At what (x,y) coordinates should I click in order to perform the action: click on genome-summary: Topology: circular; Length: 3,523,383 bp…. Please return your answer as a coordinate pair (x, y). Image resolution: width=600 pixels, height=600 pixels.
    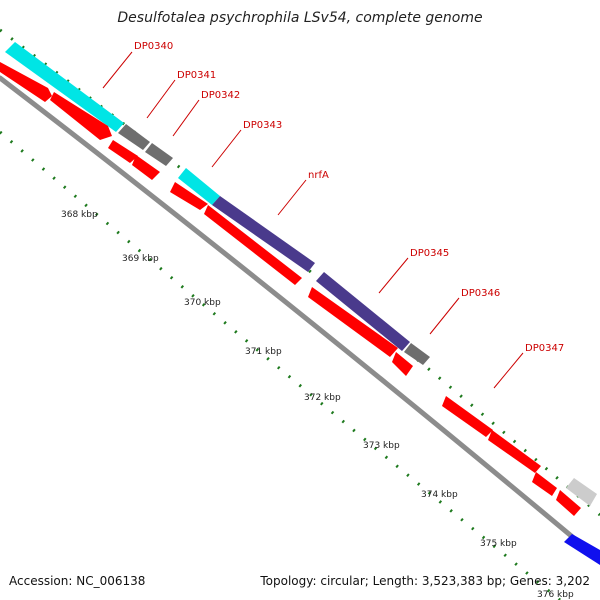
    Looking at the image, I should click on (425, 581).